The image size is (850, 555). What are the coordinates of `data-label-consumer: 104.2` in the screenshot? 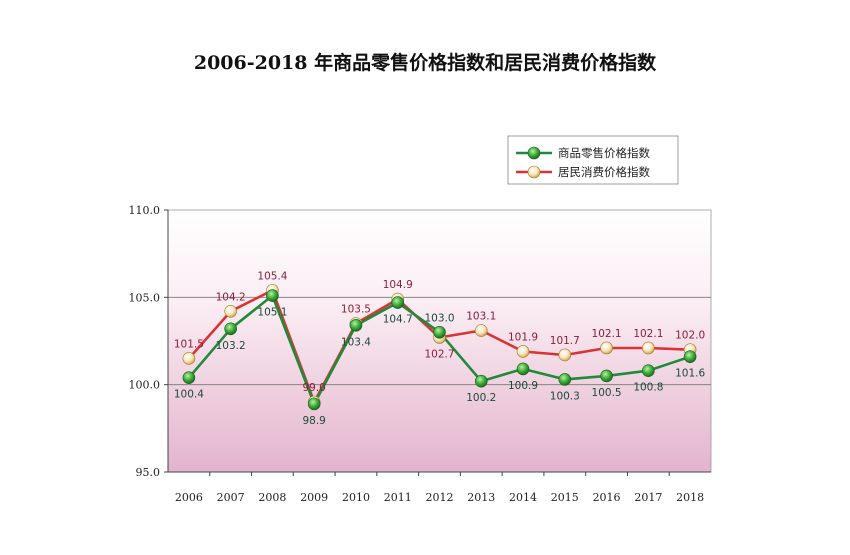 It's located at (231, 297).